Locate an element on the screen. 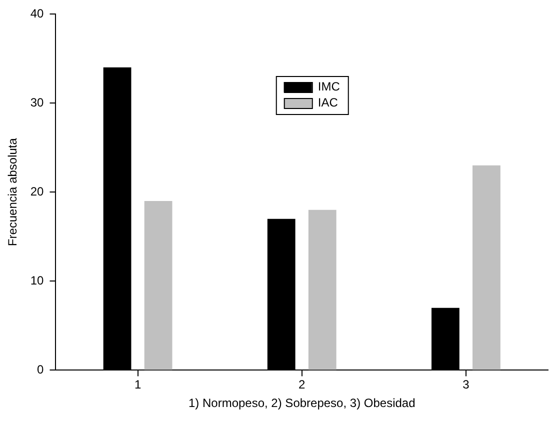 This screenshot has width=556, height=421. legend-label: IMC is located at coordinates (329, 86).